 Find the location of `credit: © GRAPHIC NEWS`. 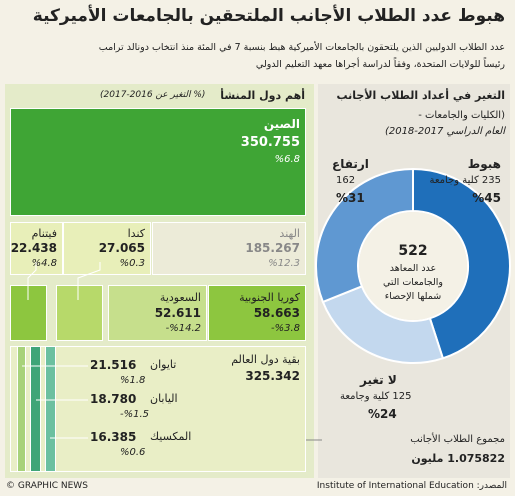

credit: © GRAPHIC NEWS is located at coordinates (47, 486).